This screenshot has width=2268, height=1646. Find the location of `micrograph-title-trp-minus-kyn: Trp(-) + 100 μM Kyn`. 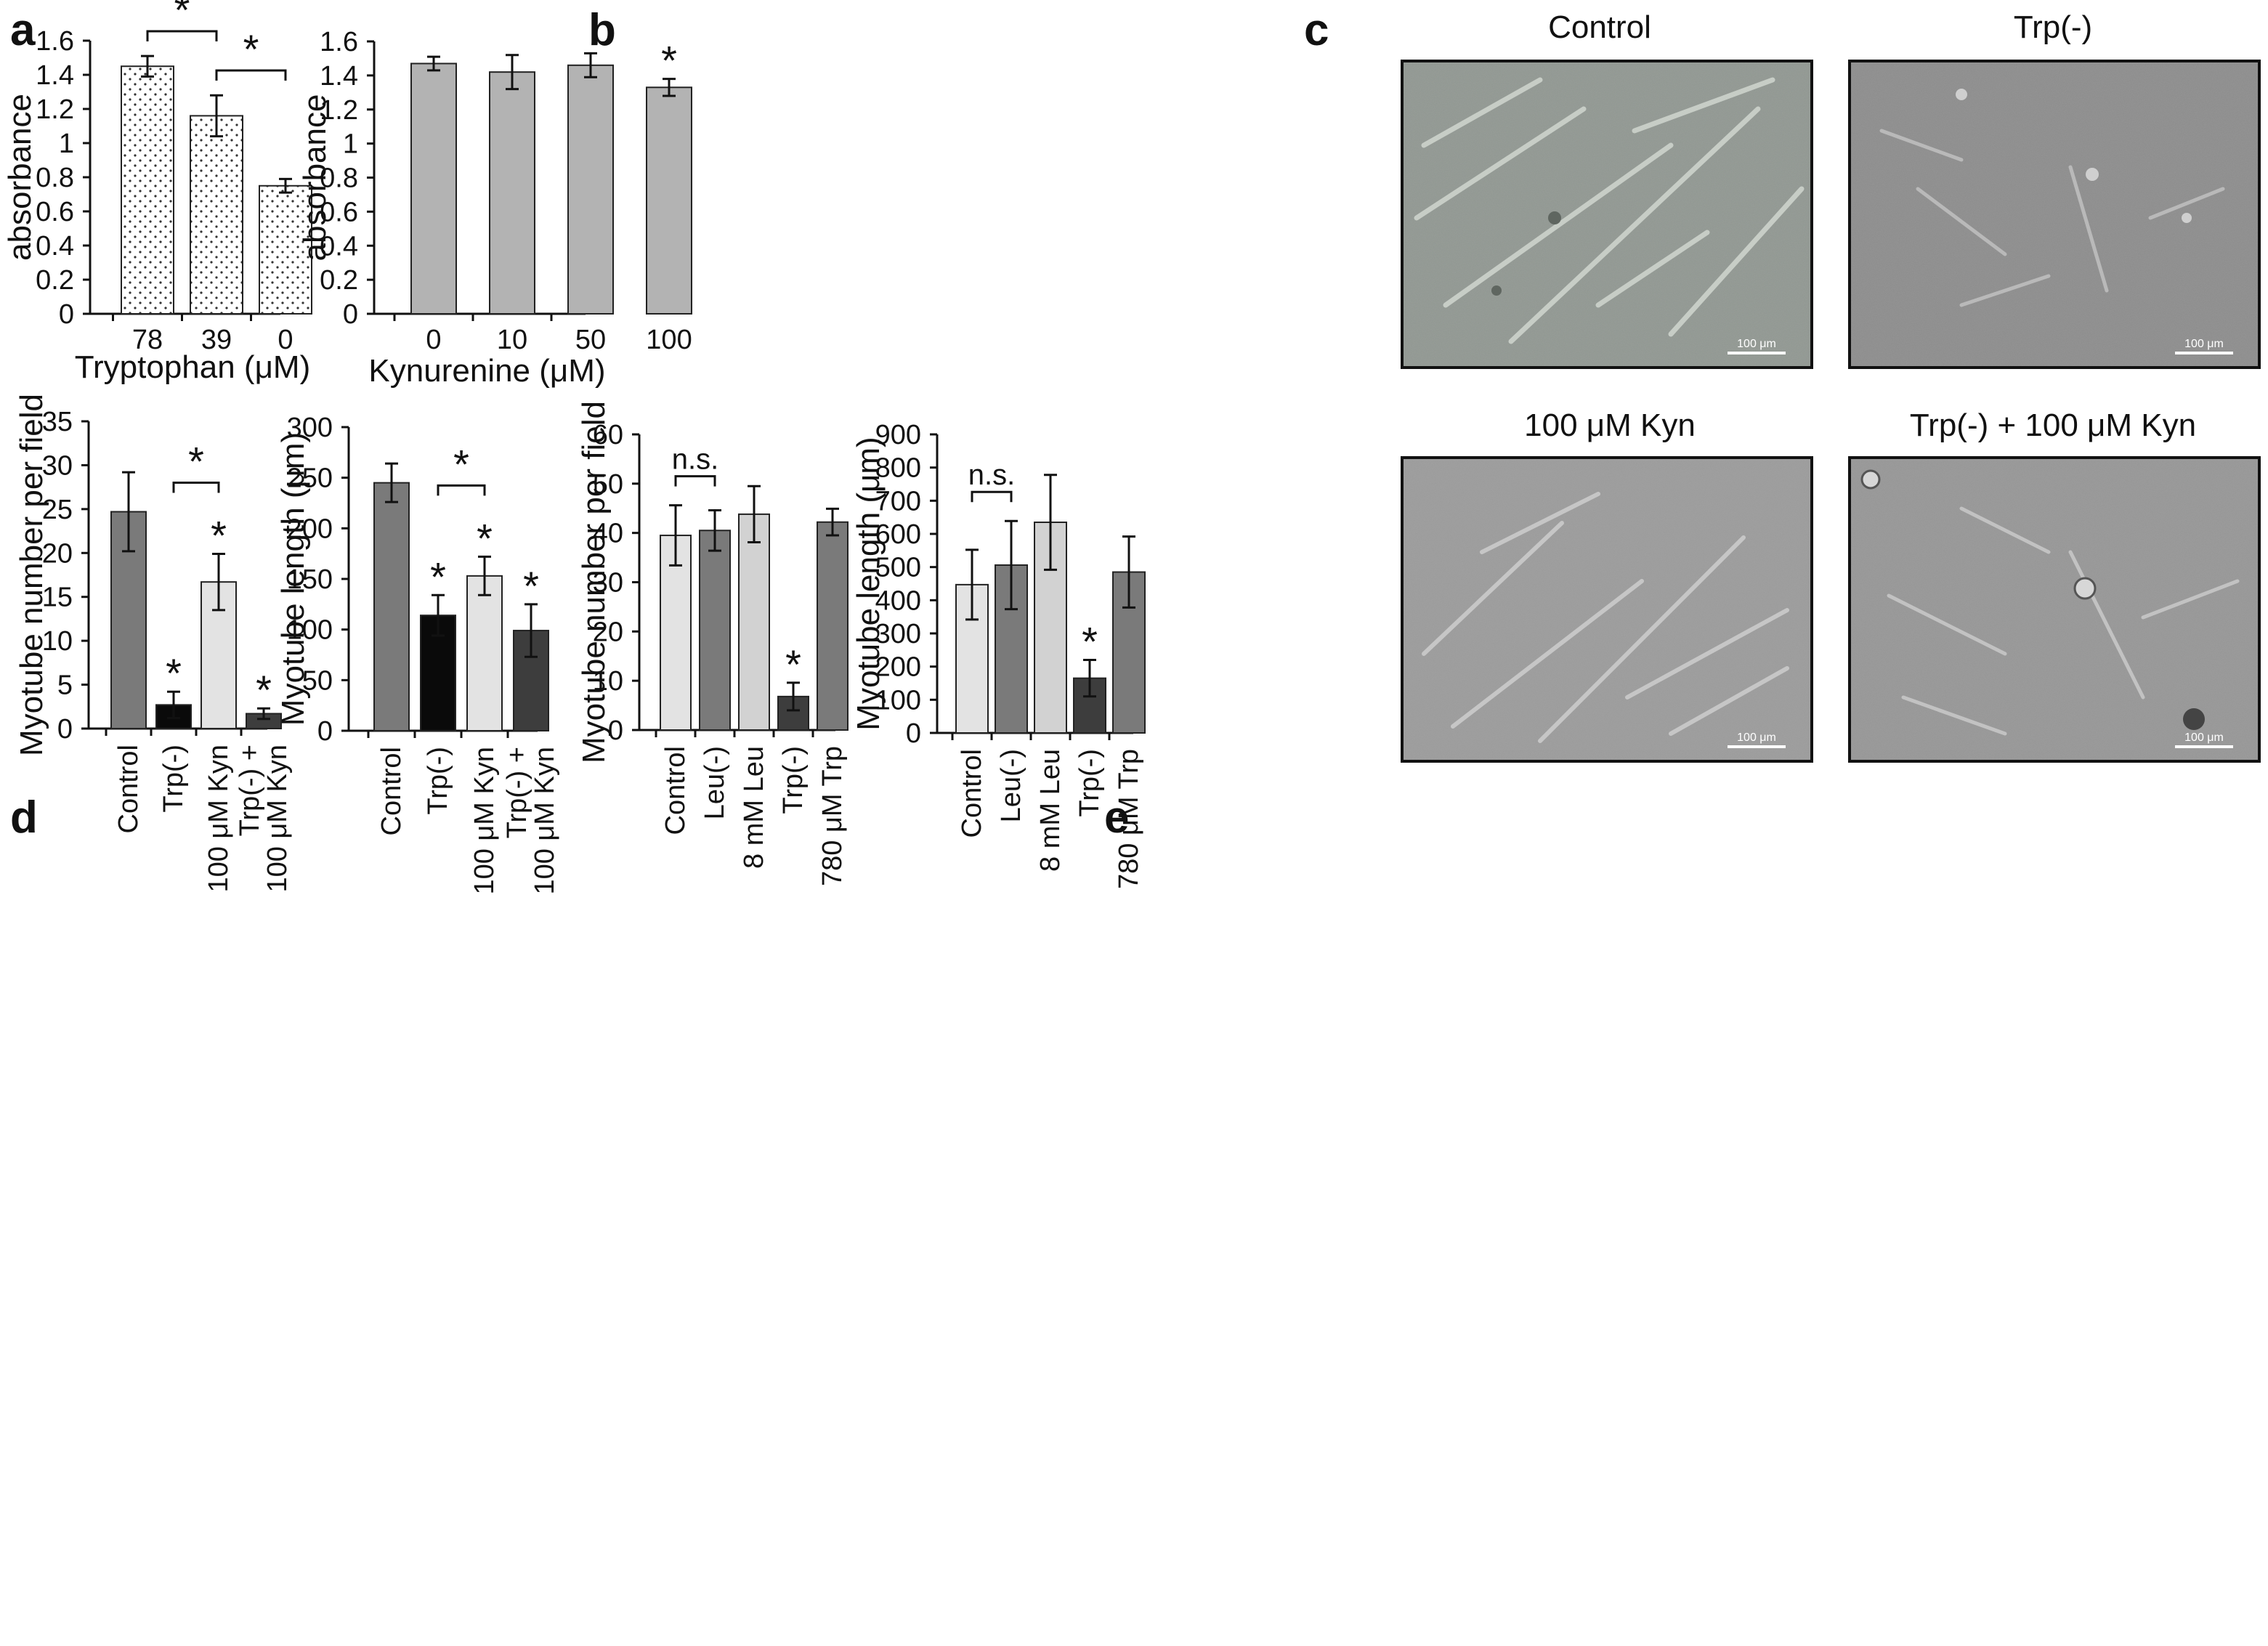

micrograph-title-trp-minus-kyn: Trp(-) + 100 μM Kyn is located at coordinates (2053, 426).